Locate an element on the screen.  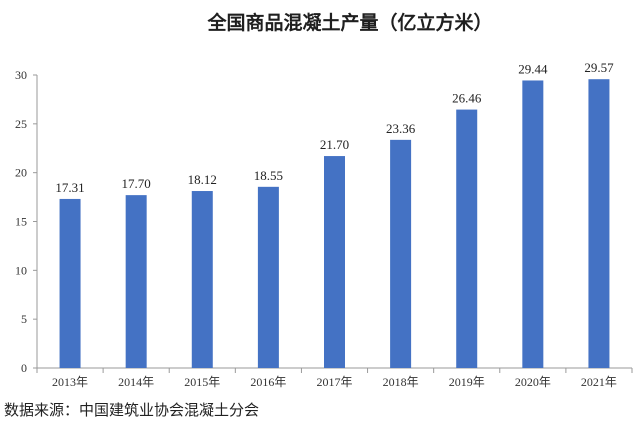
data-label: 18.55 is located at coordinates (268, 175).